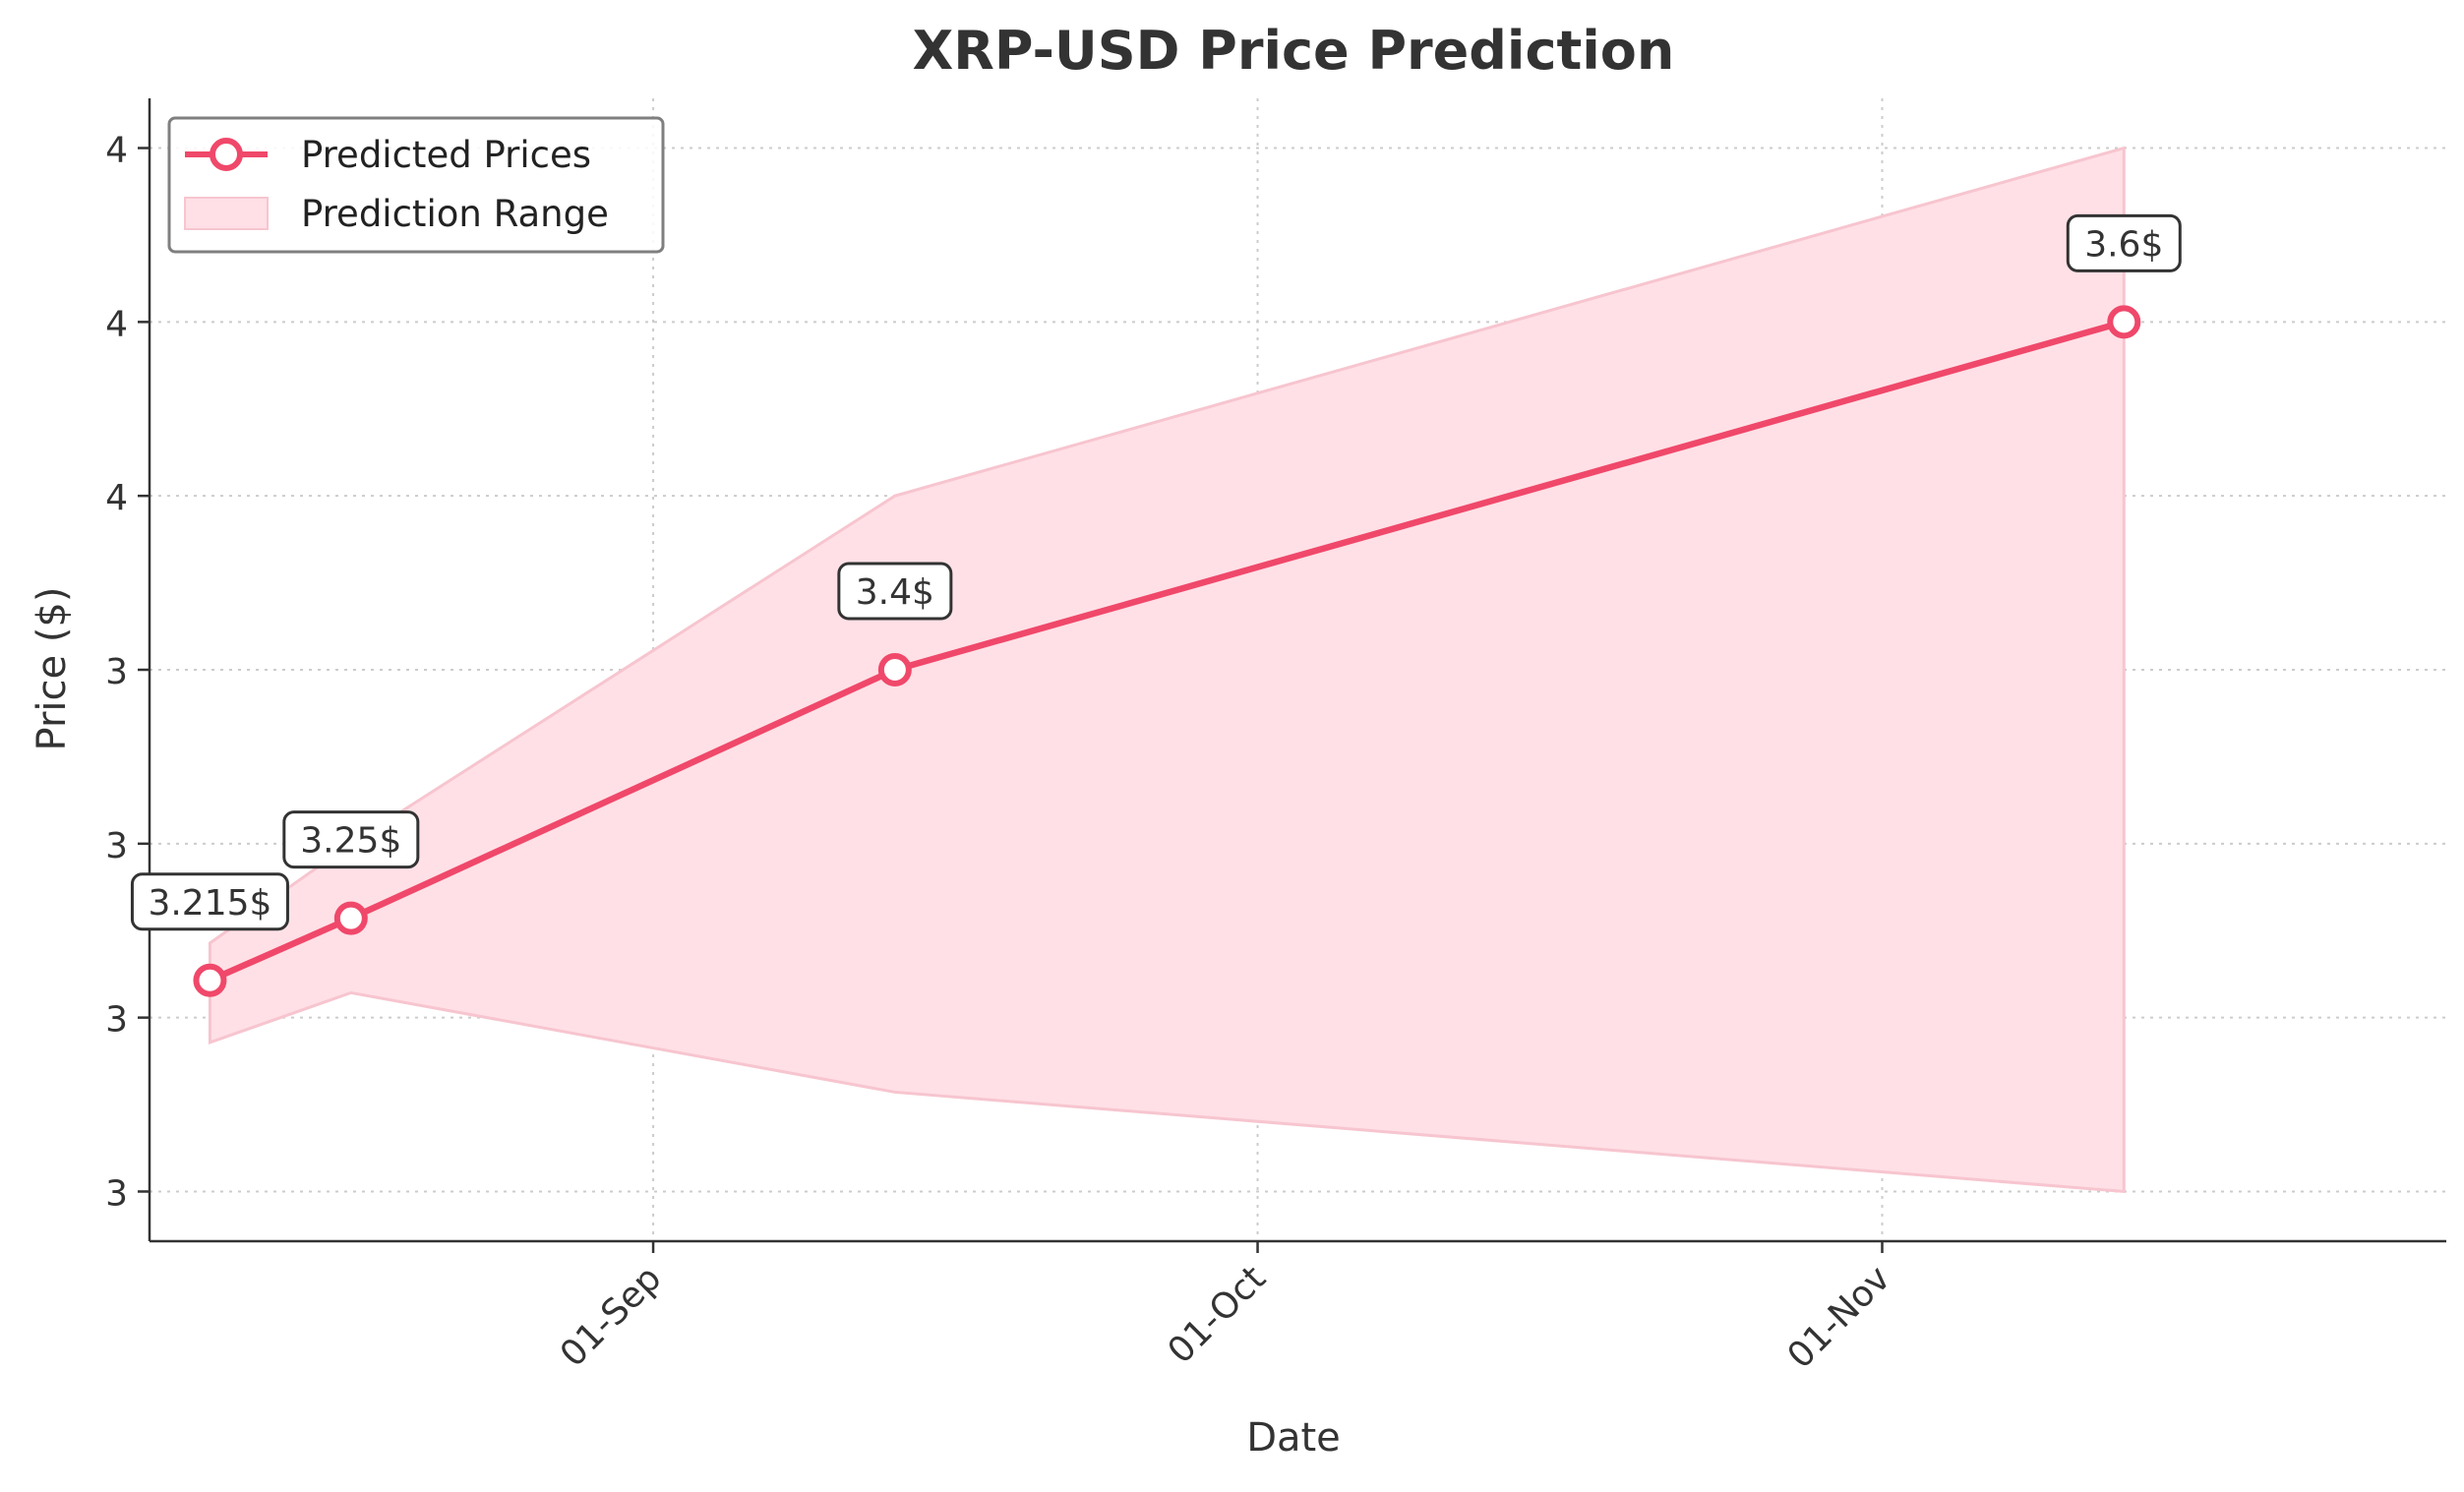  I want to click on legend-frame, so click(416, 185).